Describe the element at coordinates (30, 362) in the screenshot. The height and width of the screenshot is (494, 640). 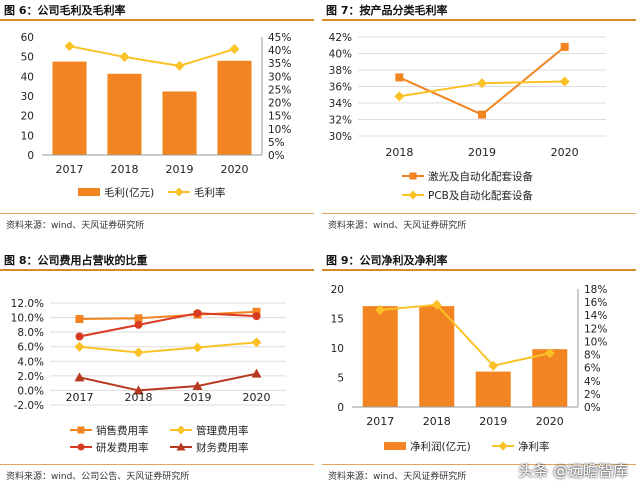
I see `y-tick-label: 4.0%` at that location.